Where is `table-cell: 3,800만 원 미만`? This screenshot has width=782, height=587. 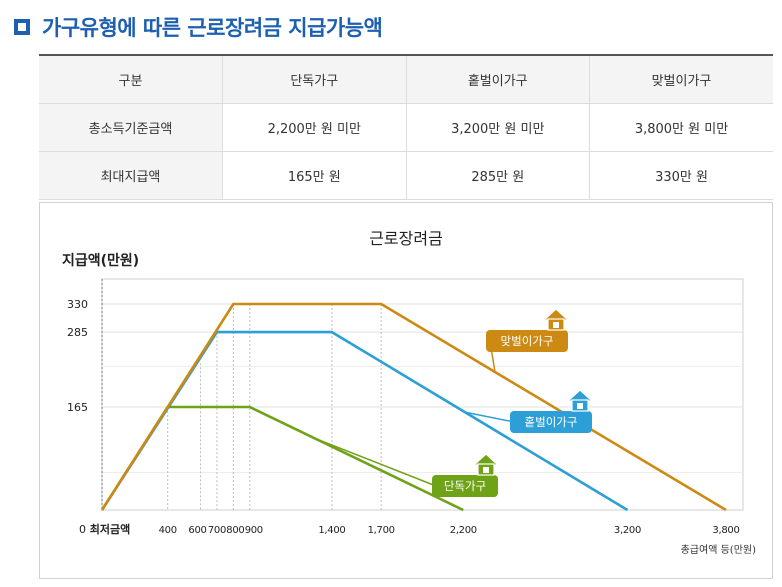 table-cell: 3,800만 원 미만 is located at coordinates (681, 127).